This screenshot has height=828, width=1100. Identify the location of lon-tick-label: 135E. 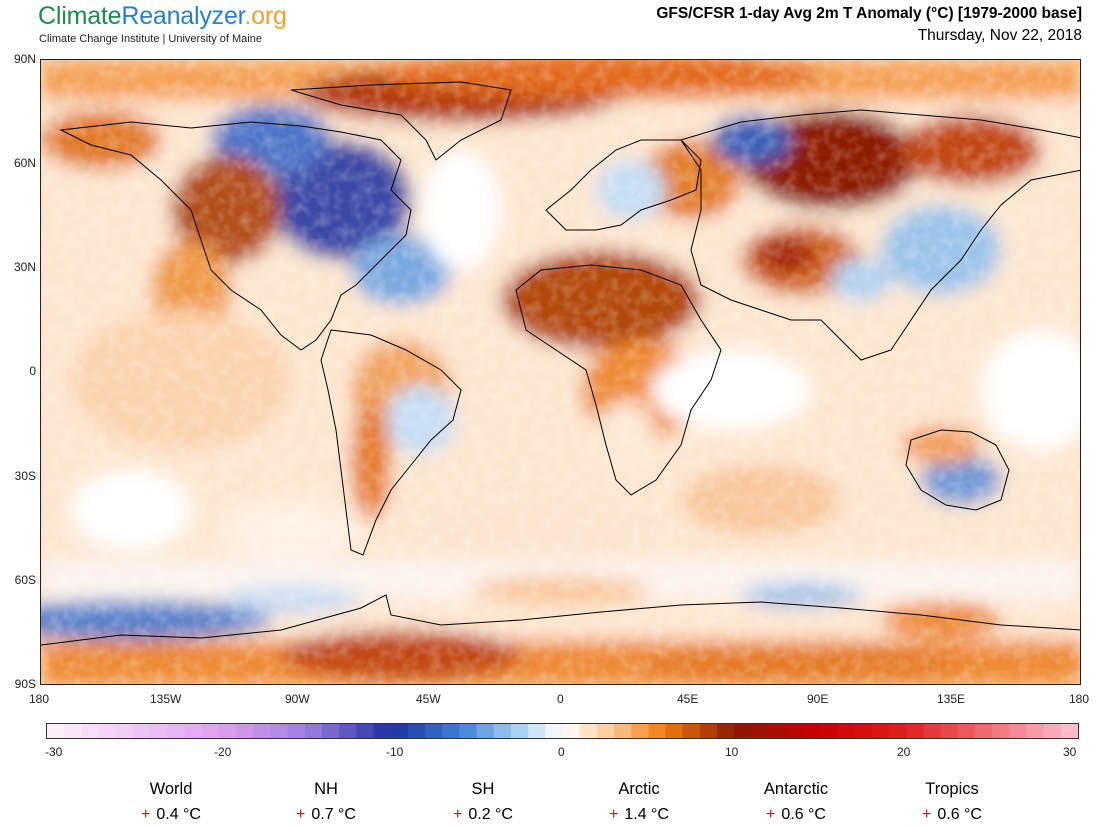
(951, 699).